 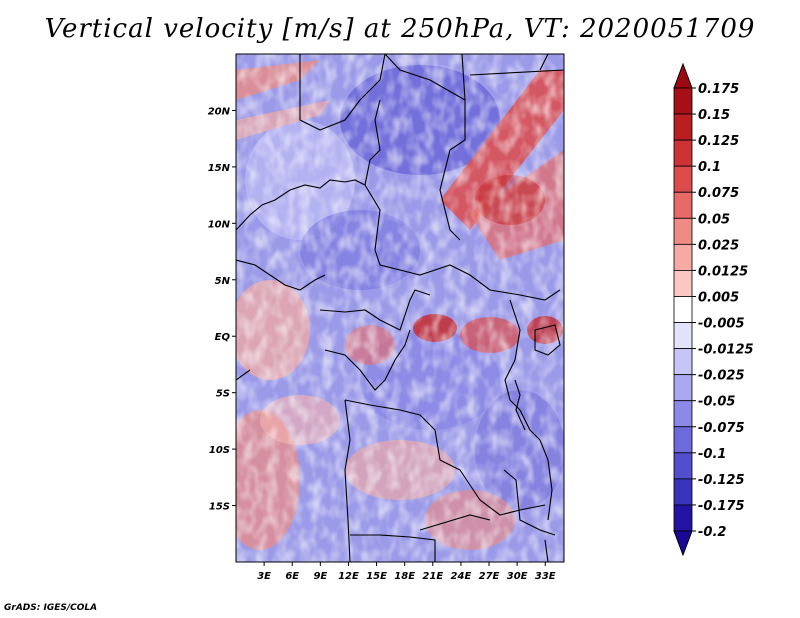 What do you see at coordinates (714, 219) in the screenshot?
I see `colorbar-label: 0.05` at bounding box center [714, 219].